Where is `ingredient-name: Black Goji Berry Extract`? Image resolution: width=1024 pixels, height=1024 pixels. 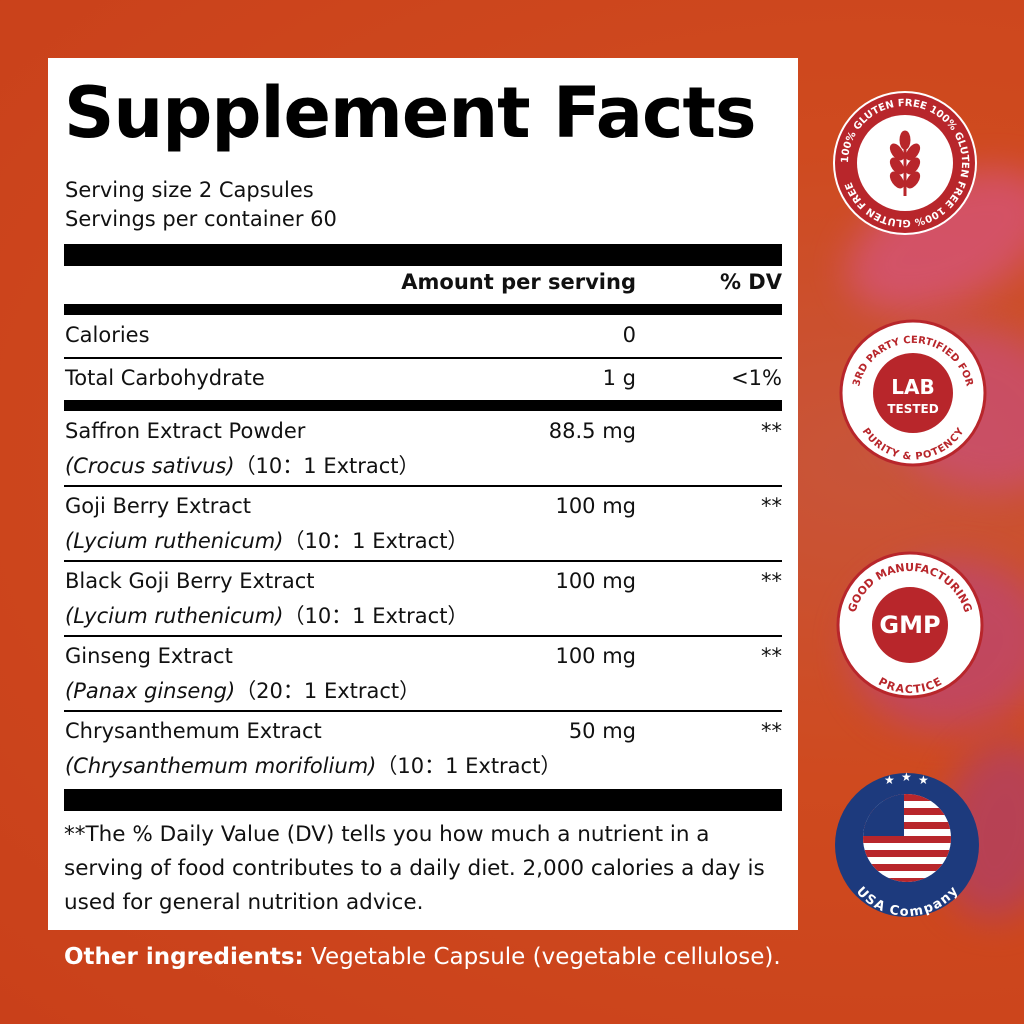 ingredient-name: Black Goji Berry Extract is located at coordinates (190, 581).